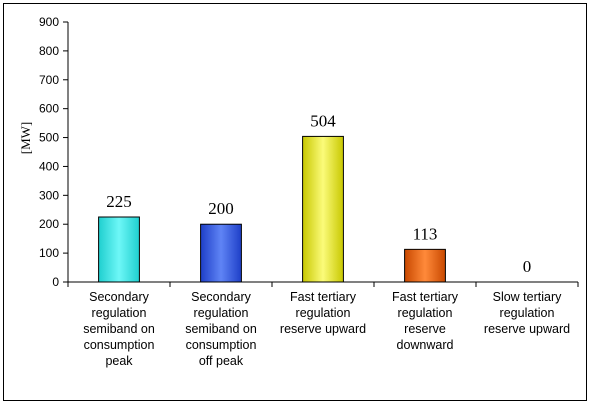 This screenshot has height=405, width=591. I want to click on x-category-label-2: Fast tertiary regulation reserve upward, so click(323, 313).